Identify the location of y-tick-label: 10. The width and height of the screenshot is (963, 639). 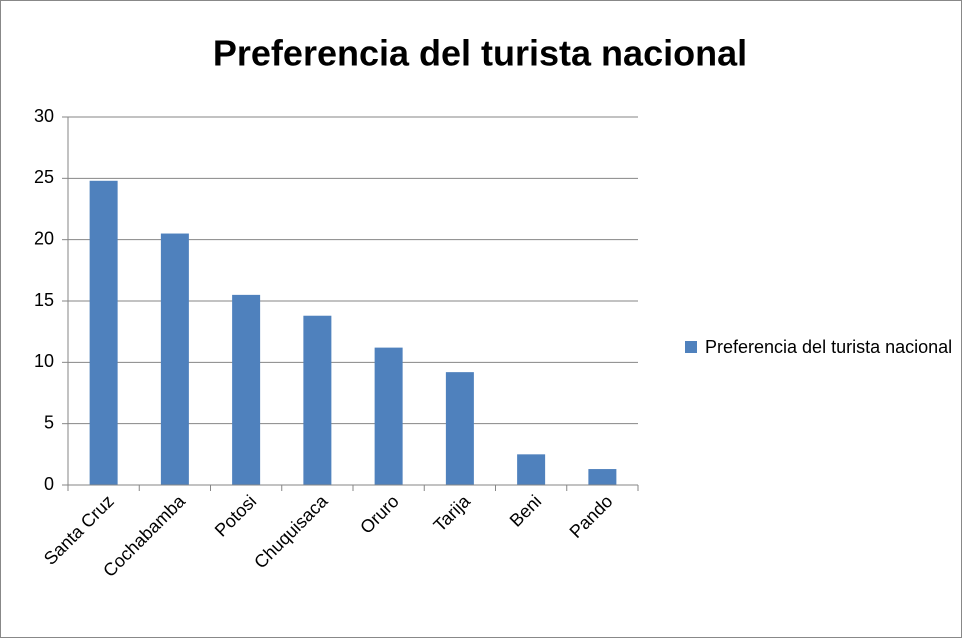
(44, 361).